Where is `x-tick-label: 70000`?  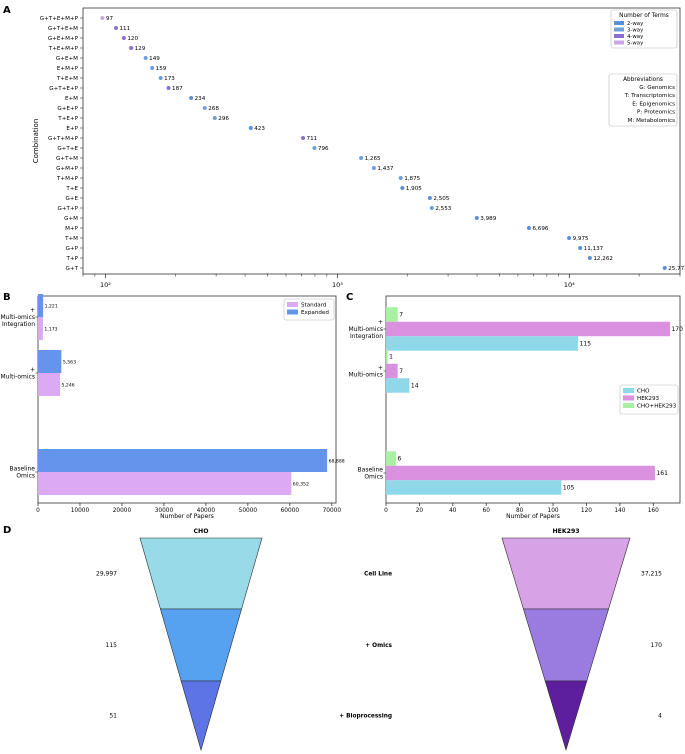
x-tick-label: 70000 is located at coordinates (332, 511).